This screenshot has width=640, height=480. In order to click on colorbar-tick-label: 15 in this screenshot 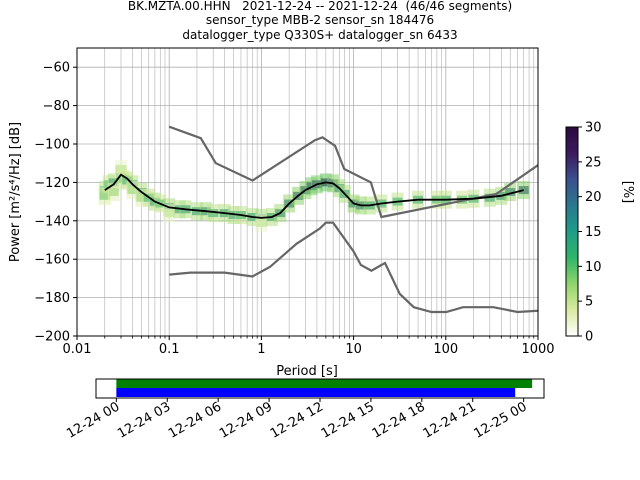, I will do `click(593, 232)`.